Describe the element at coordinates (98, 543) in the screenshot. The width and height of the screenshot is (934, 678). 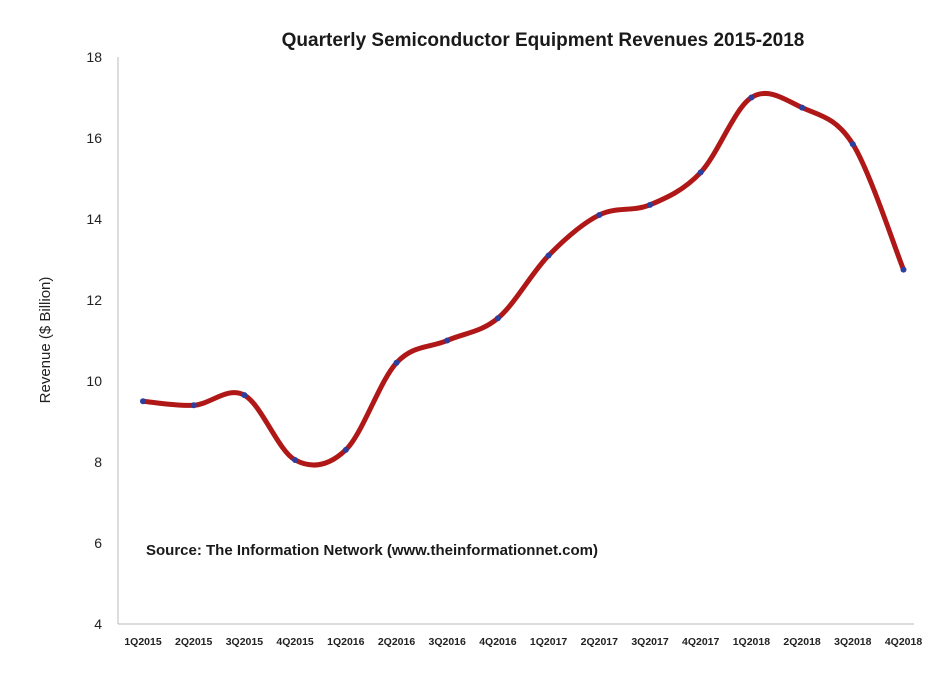
I see `y-tick-label: 6` at that location.